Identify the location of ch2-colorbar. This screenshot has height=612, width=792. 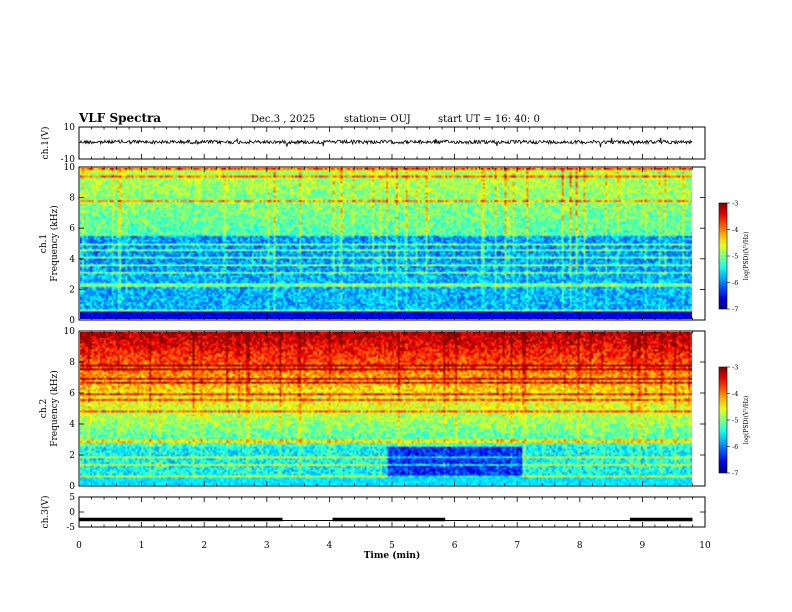
(723, 420).